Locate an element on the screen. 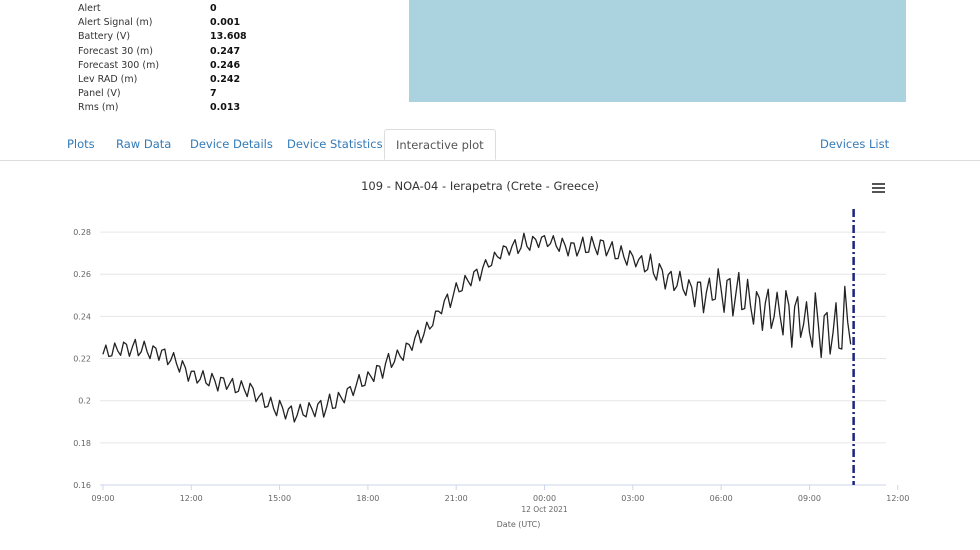  info-label: Rms (m) is located at coordinates (98, 108).